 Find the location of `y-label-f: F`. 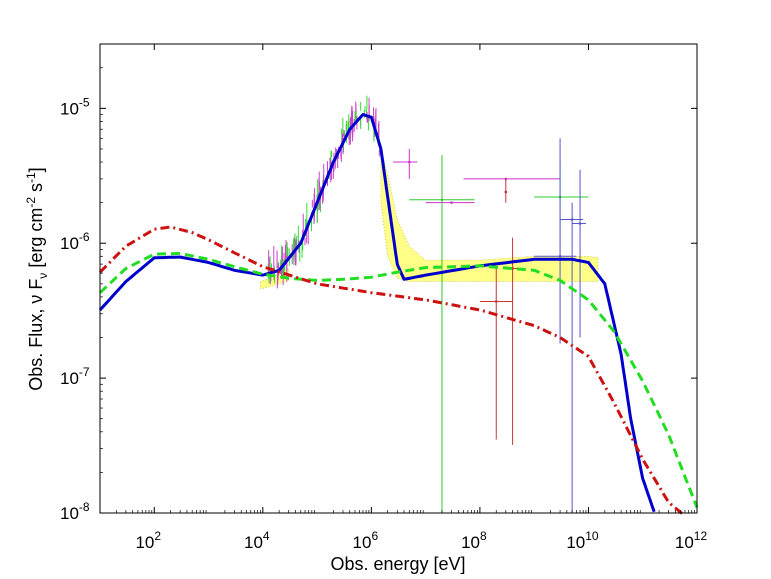

y-label-f: F is located at coordinates (36, 287).